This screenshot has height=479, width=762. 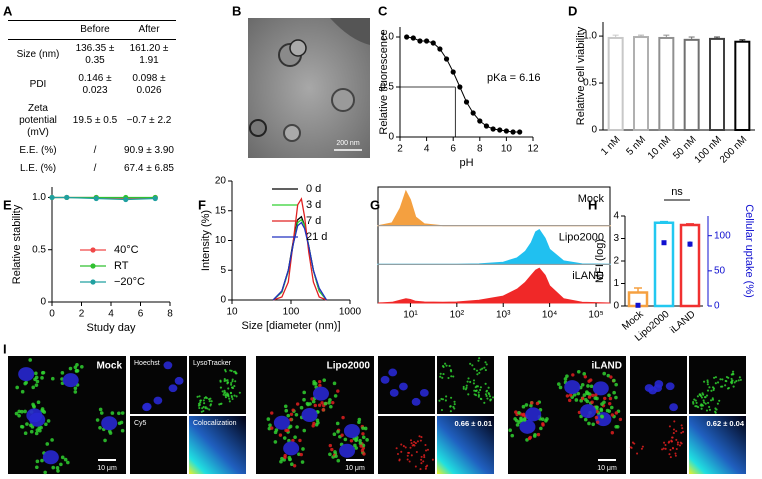 I want to click on table-cell: 67.4 ± 6.85, so click(x=149, y=168).